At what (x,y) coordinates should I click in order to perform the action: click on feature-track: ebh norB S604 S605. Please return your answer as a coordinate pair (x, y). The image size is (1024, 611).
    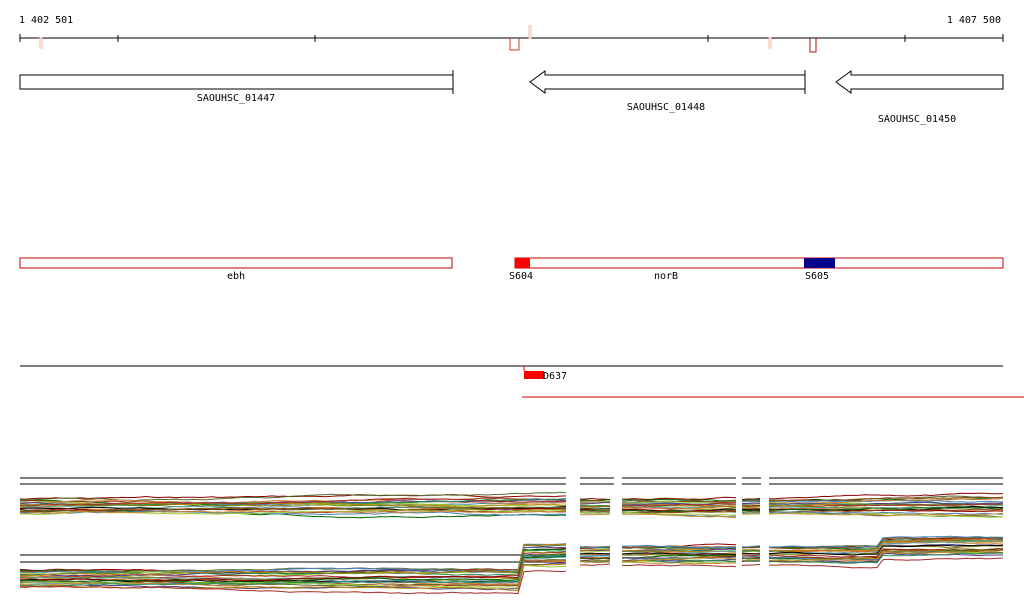
    Looking at the image, I should click on (511, 269).